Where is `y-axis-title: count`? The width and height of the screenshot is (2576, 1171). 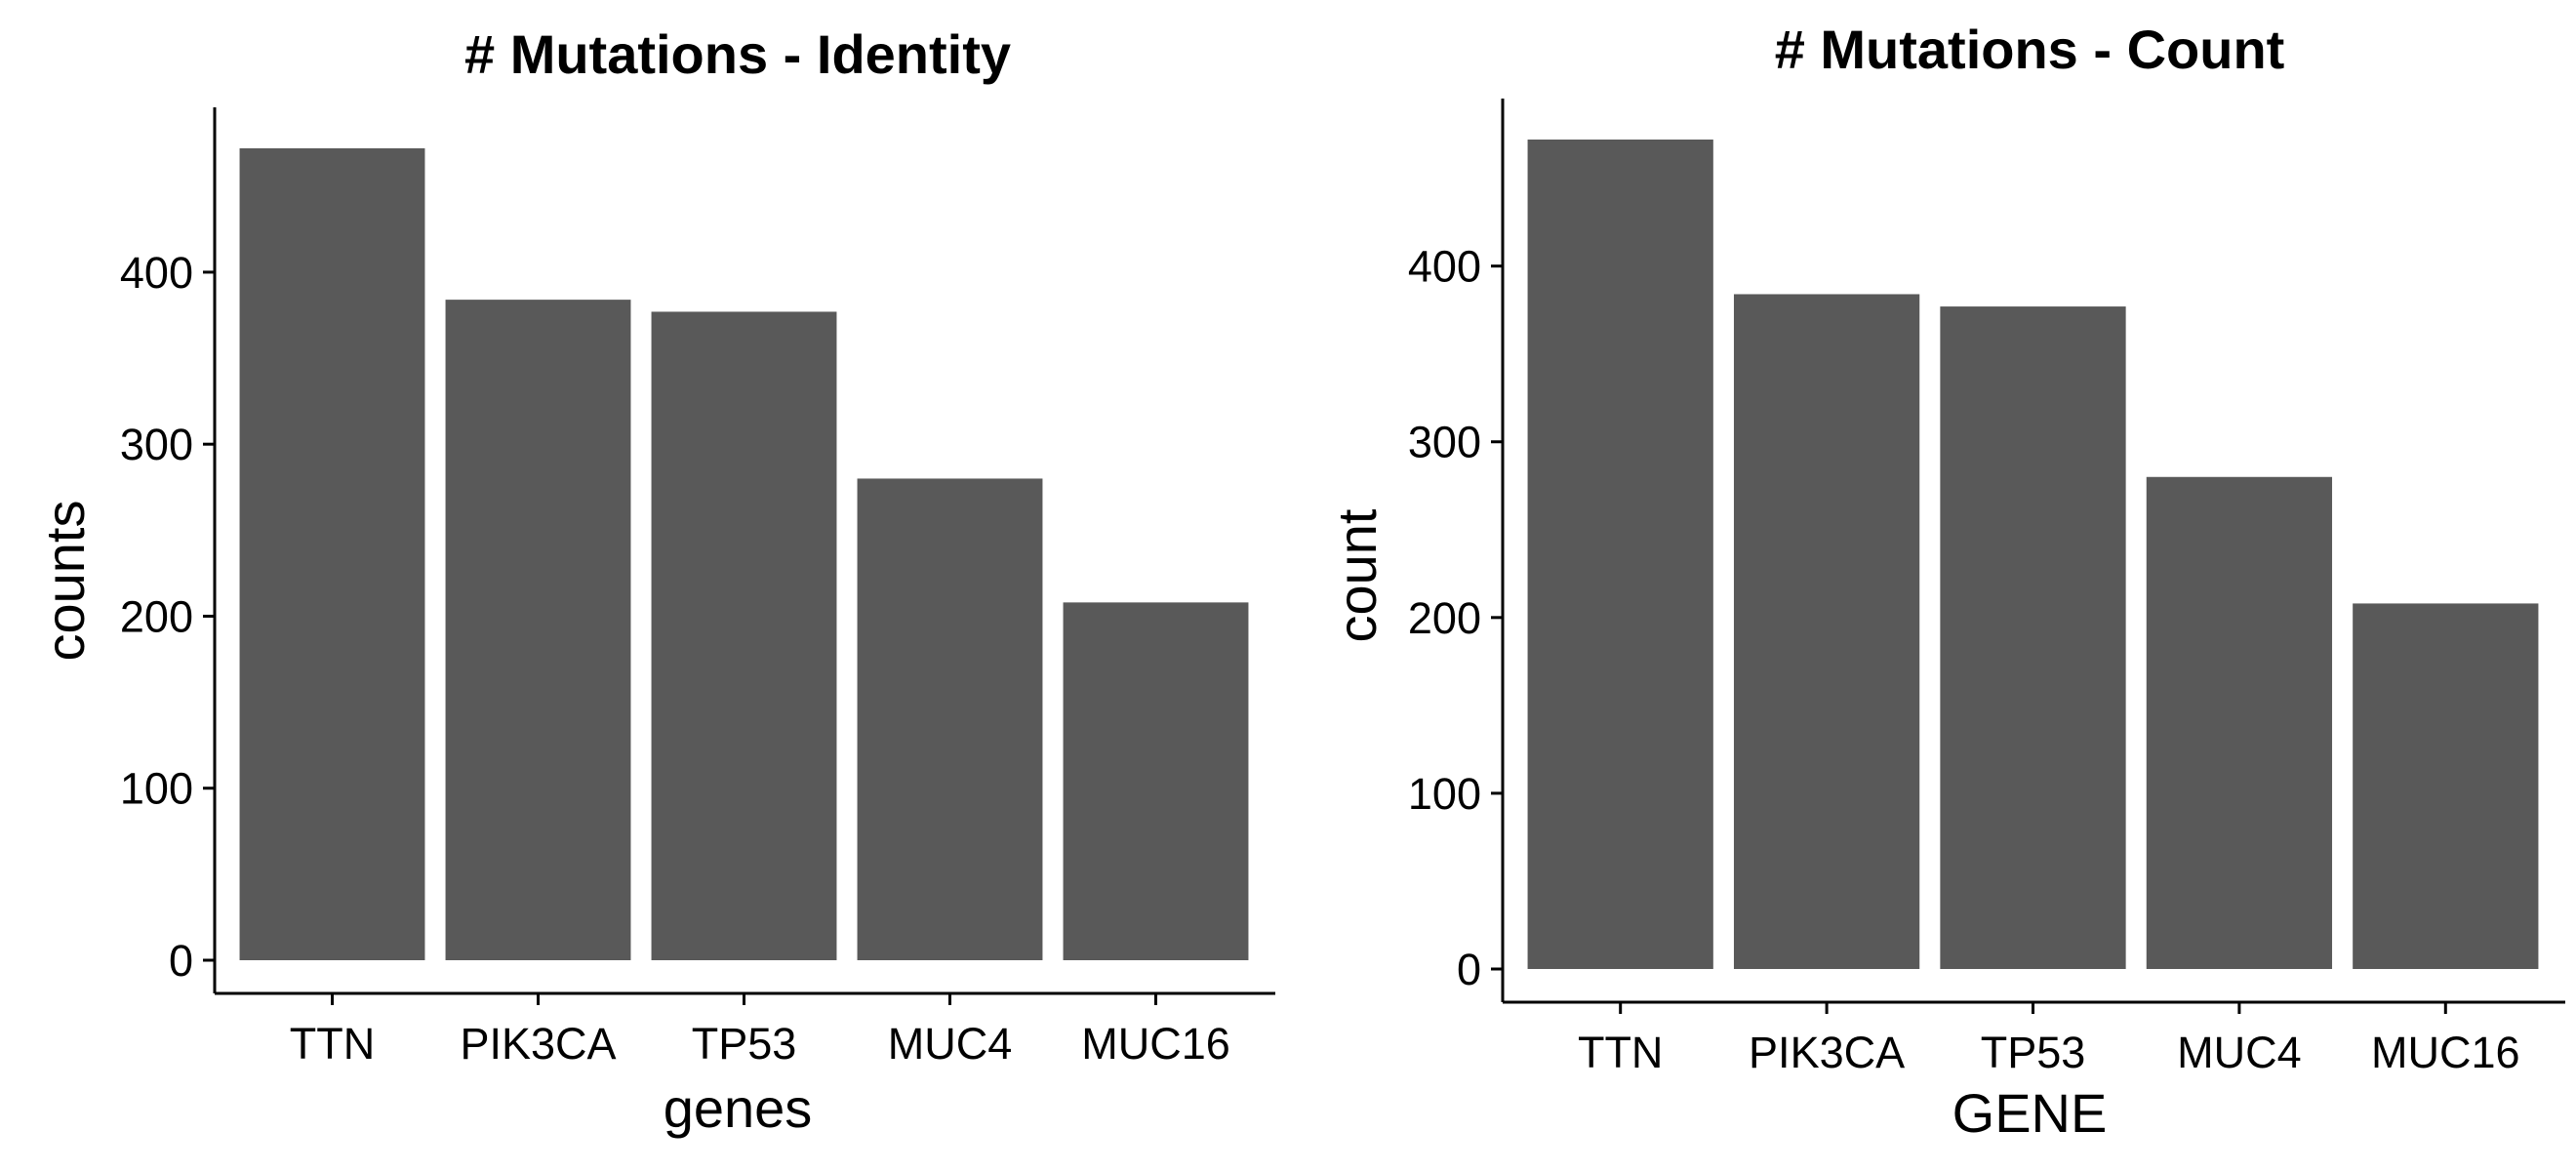
y-axis-title: count is located at coordinates (1357, 575).